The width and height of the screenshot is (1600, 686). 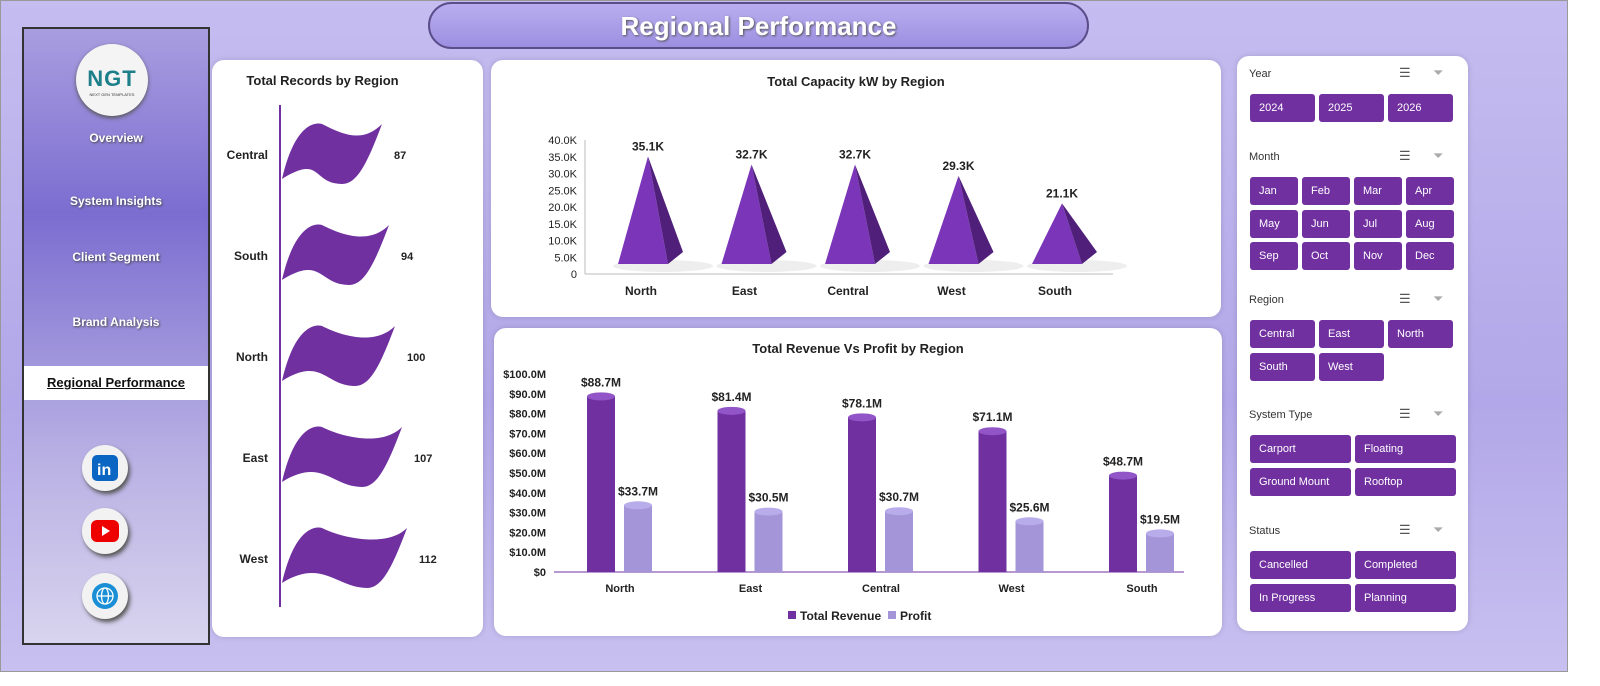 What do you see at coordinates (1260, 74) in the screenshot?
I see `slicer-title: Year` at bounding box center [1260, 74].